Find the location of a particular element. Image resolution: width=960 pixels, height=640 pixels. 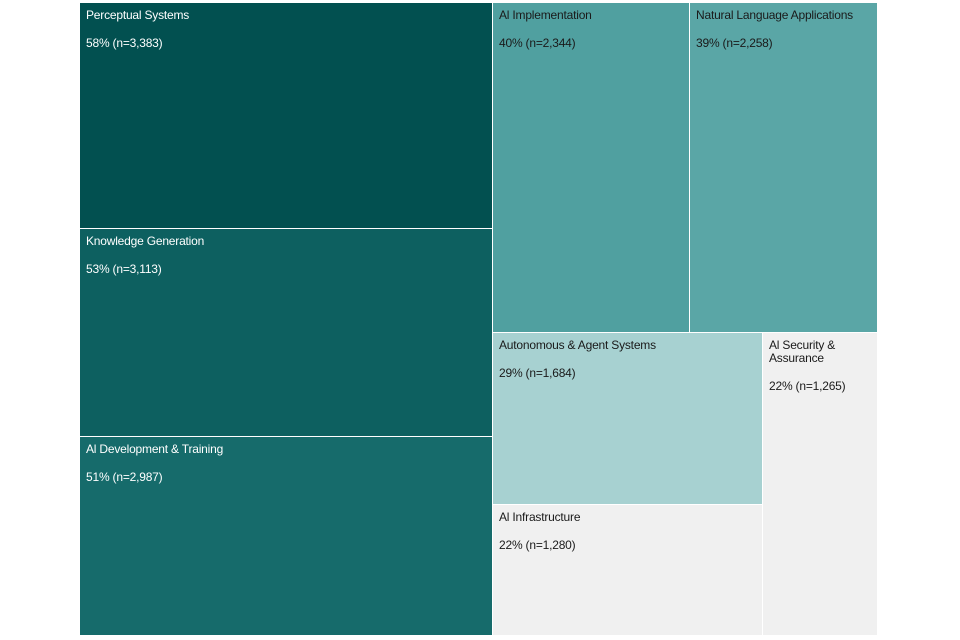

tile-label: Al Implementation is located at coordinates (545, 15).